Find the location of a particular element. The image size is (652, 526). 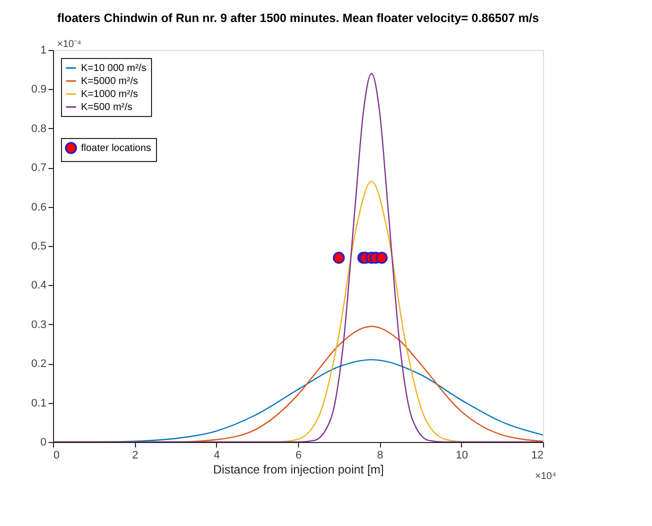

y-tick-label: 0.2 is located at coordinates (38, 364).